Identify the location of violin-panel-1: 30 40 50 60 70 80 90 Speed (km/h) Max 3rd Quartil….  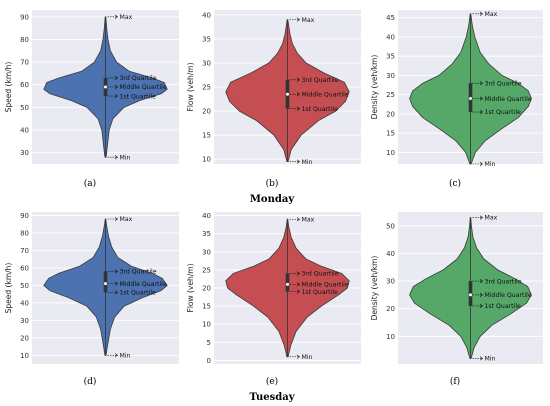
(91, 99).